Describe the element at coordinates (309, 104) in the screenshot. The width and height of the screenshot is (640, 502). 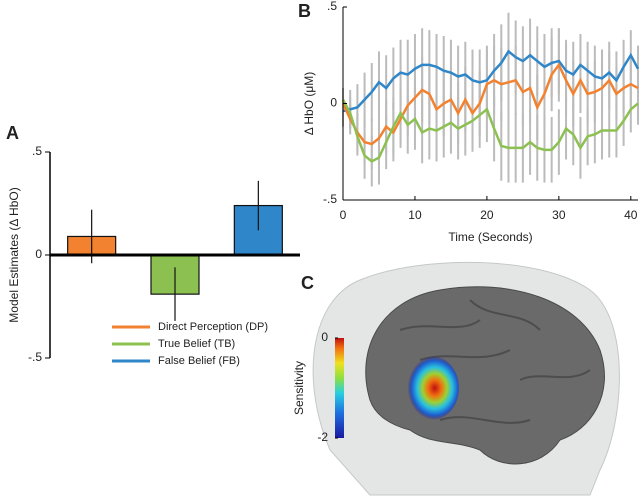
I see `y-axis-label: Δ HbO (μM)` at that location.